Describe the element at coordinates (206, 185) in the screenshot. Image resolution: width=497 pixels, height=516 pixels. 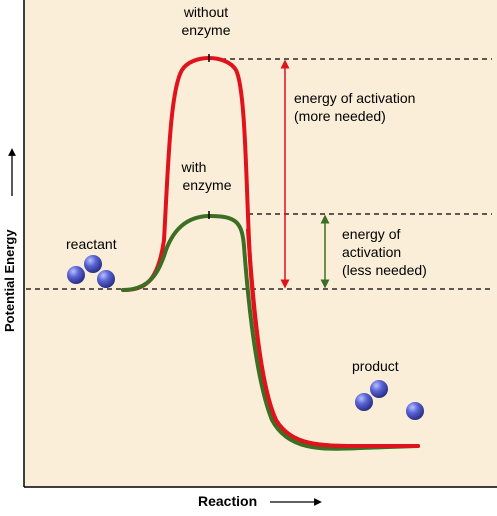
I see `label-with-enzyme-2: enzyme` at that location.